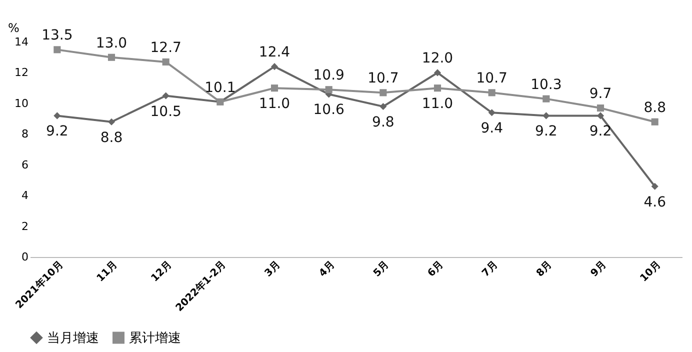  What do you see at coordinates (21, 42) in the screenshot?
I see `y-tick-label: 14` at bounding box center [21, 42].